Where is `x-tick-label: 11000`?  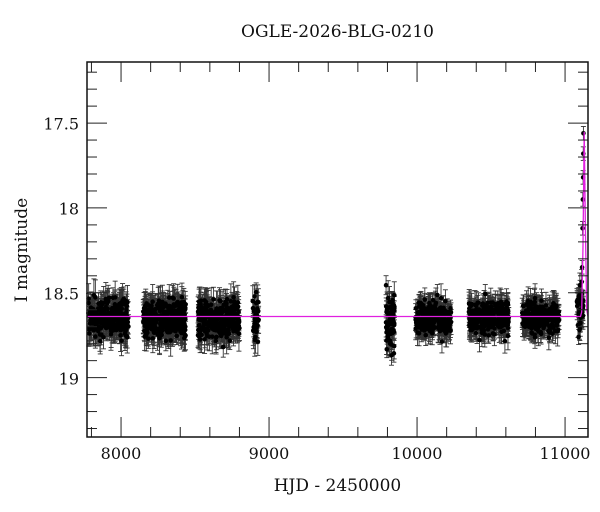
x-tick-label: 11000 is located at coordinates (565, 453).